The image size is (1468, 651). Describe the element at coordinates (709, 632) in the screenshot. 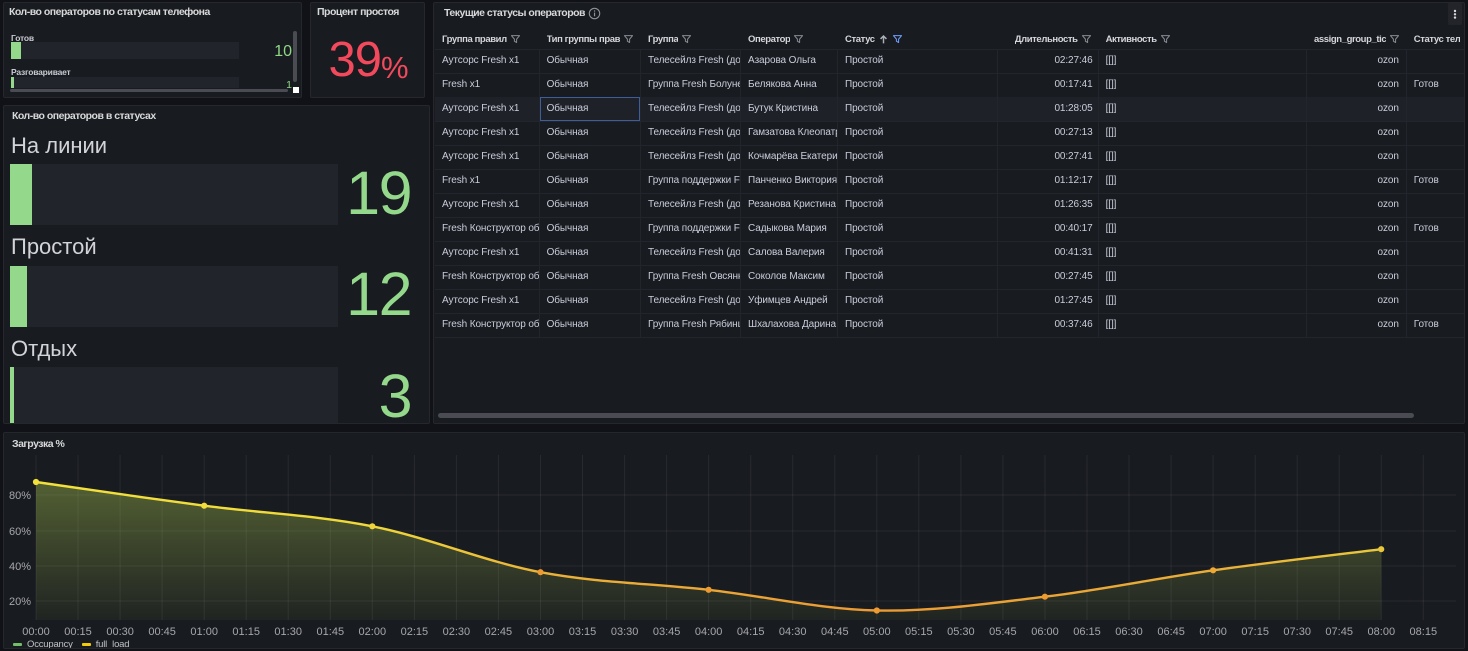

I see `svg-text: 04:00` at that location.